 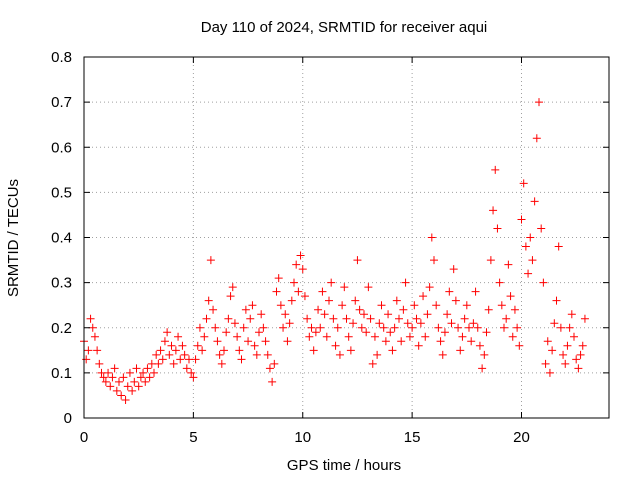 I want to click on y-tick-label: 0.7, so click(x=61, y=102).